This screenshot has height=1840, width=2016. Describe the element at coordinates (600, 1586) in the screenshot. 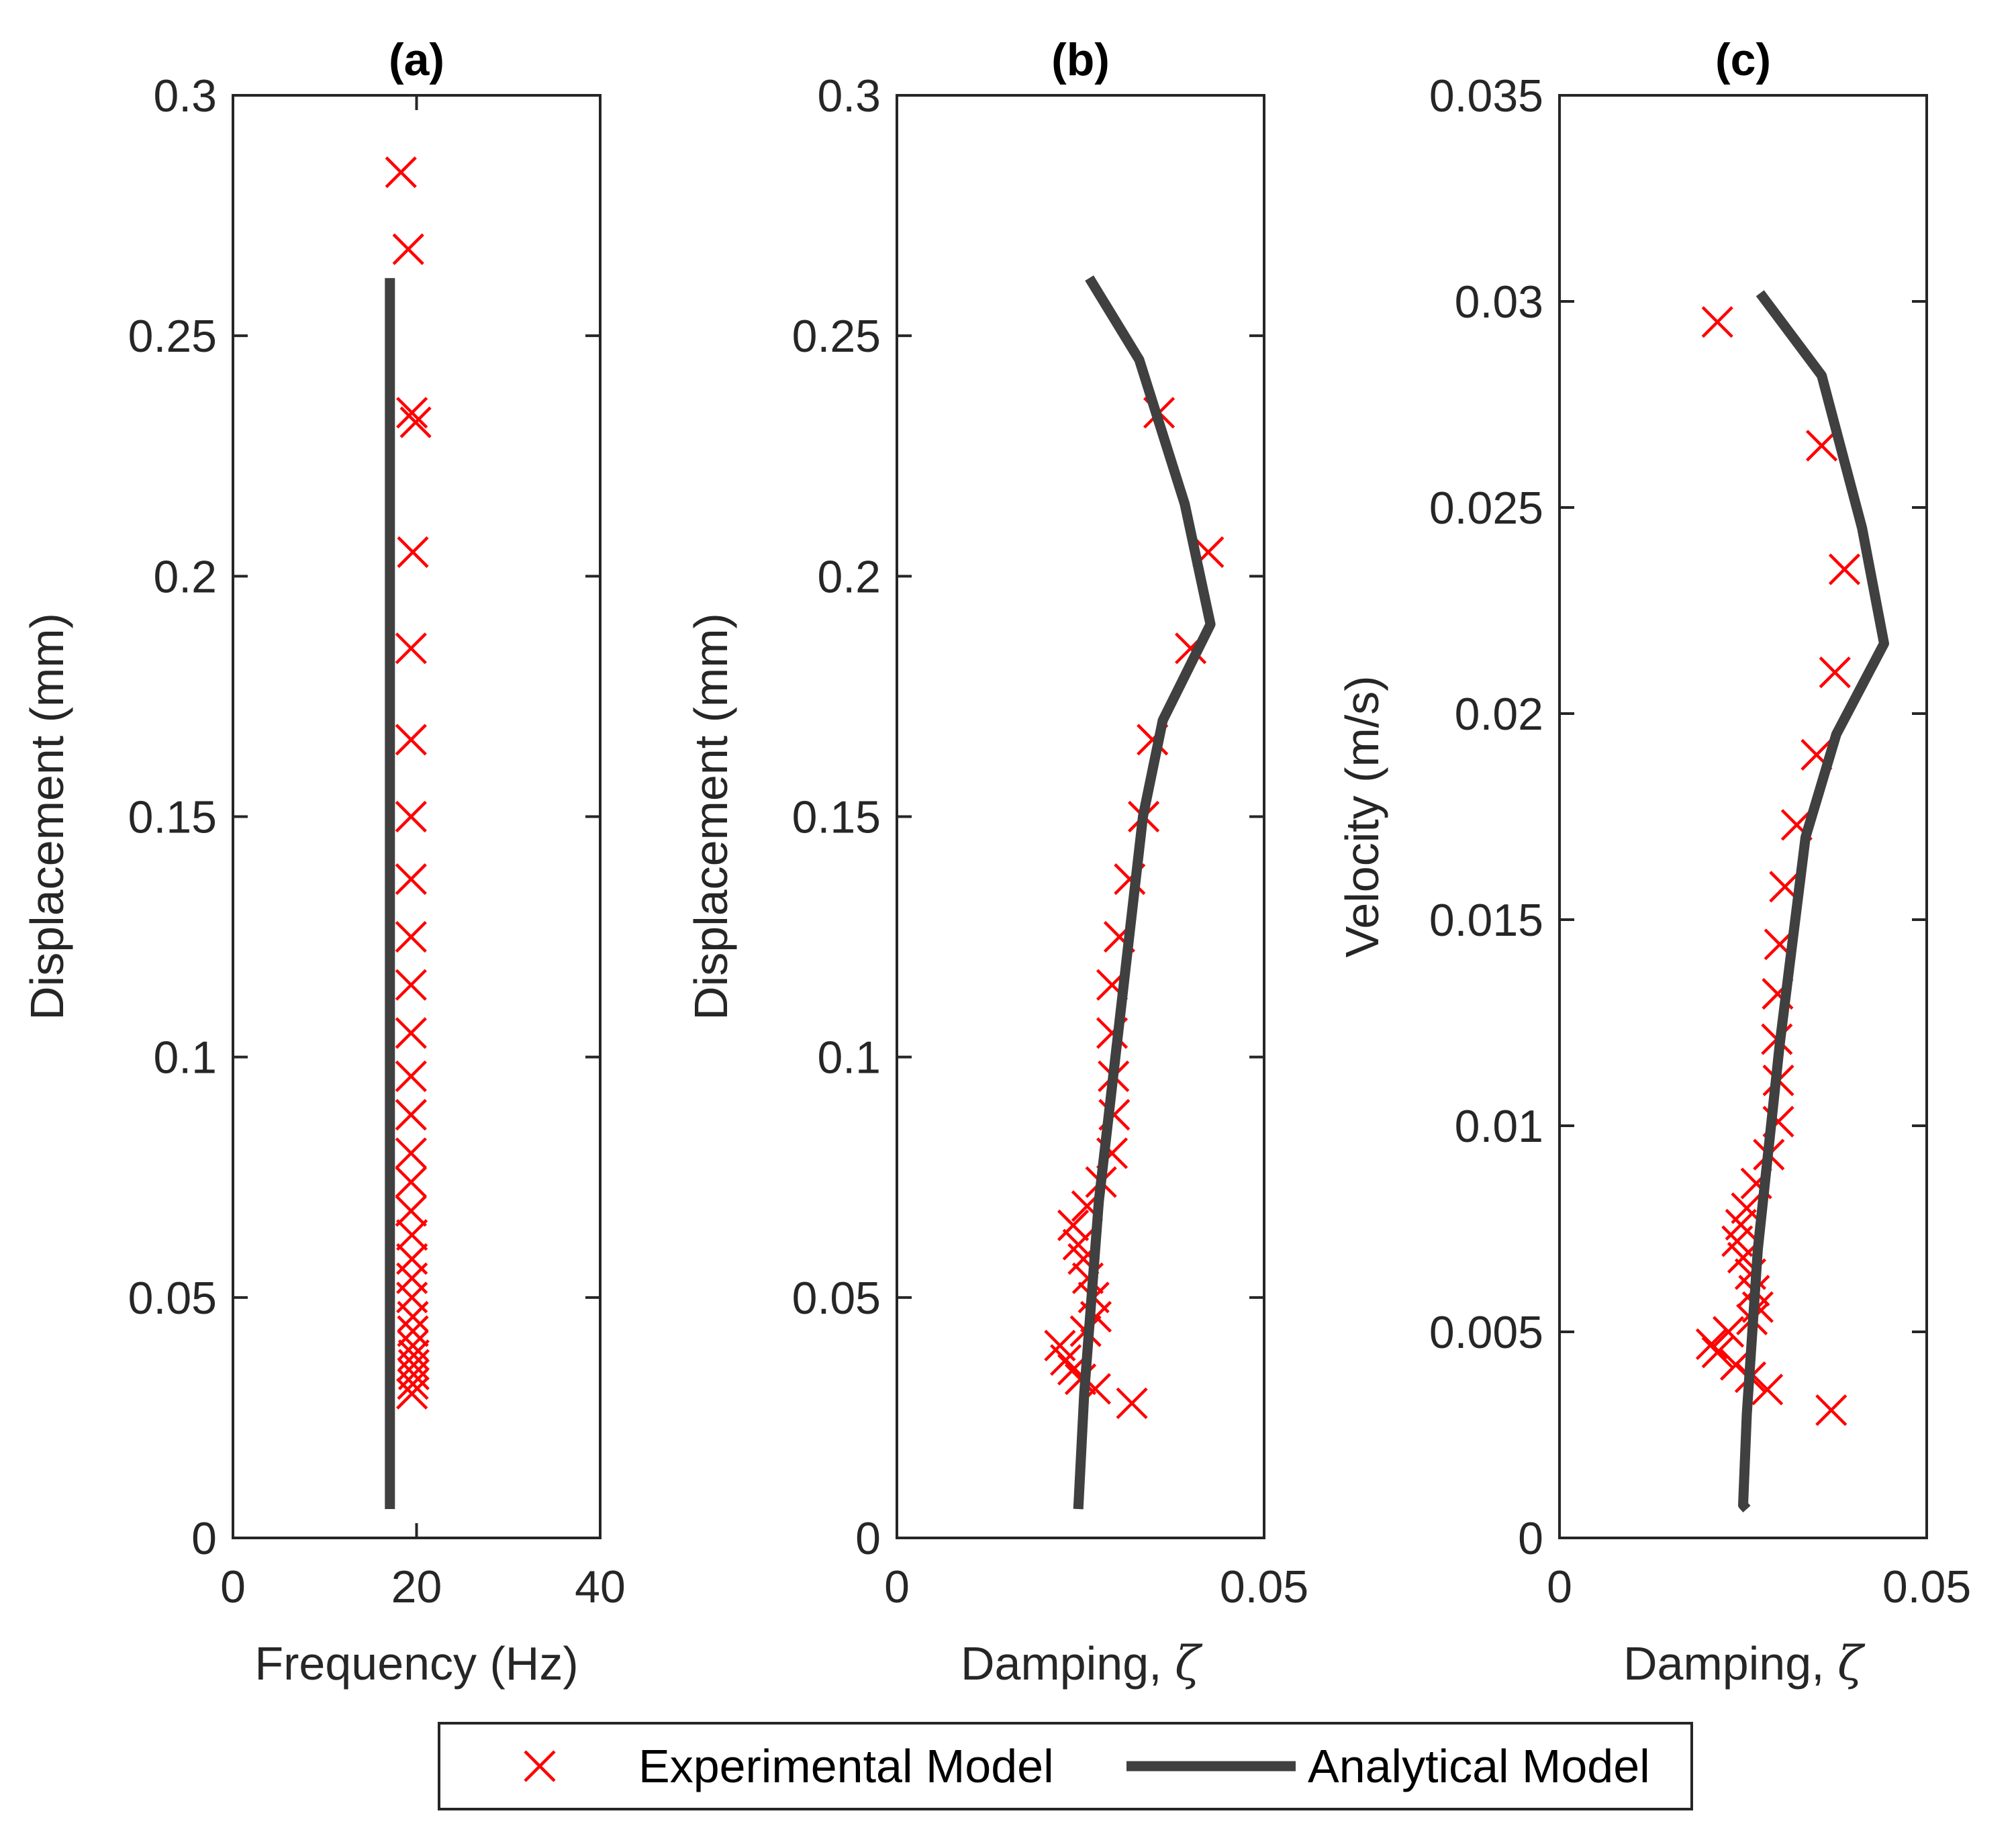

I see `panel-a-xtick-label-2: 40` at that location.